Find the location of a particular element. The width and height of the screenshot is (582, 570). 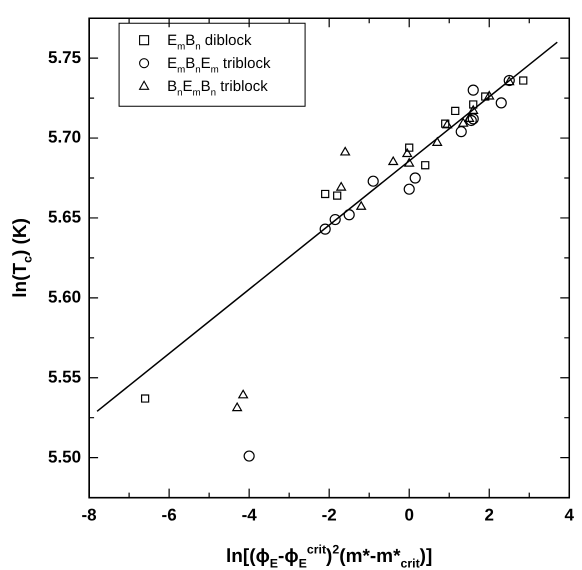

y-tick-label: 5.65 is located at coordinates (65, 217).